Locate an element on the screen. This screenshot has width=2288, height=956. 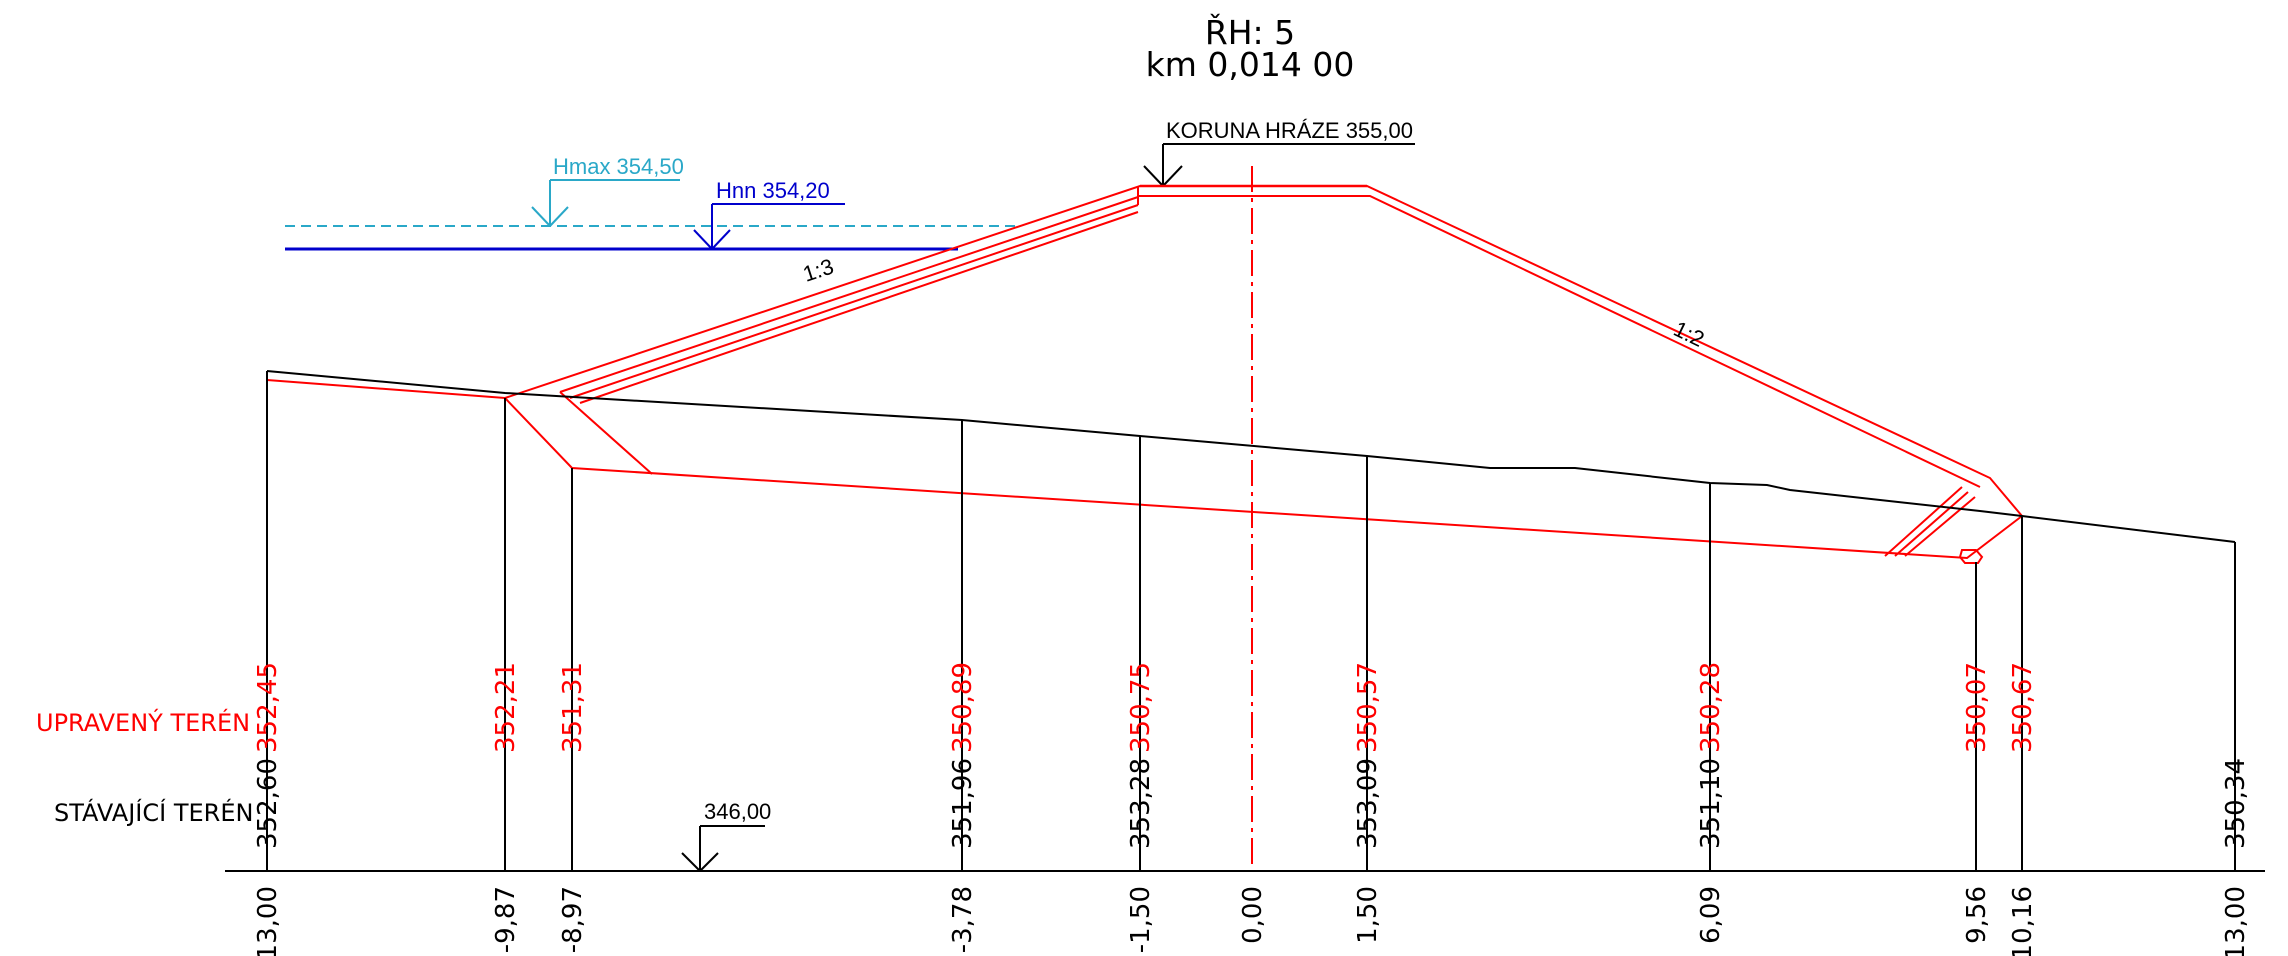
station-label: -8,97 is located at coordinates (573, 919).